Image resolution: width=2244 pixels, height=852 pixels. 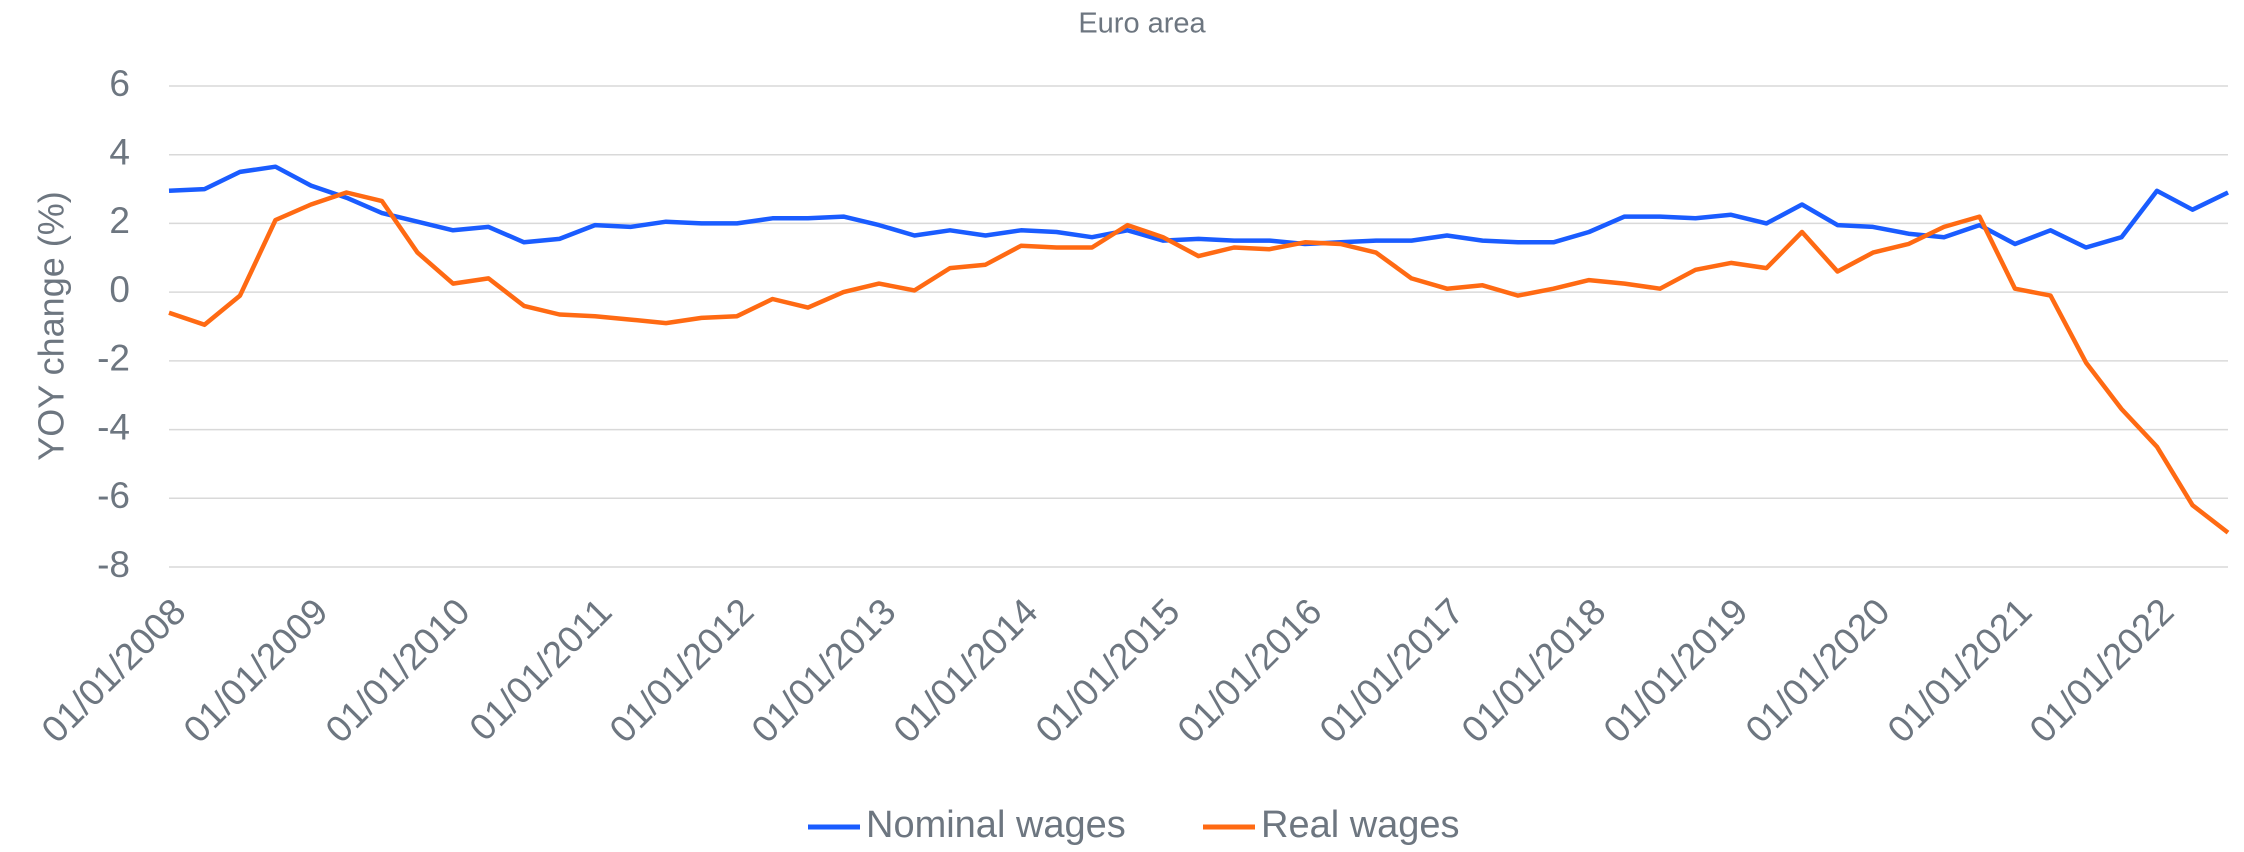 What do you see at coordinates (113, 358) in the screenshot?
I see `y-tick-label: -2` at bounding box center [113, 358].